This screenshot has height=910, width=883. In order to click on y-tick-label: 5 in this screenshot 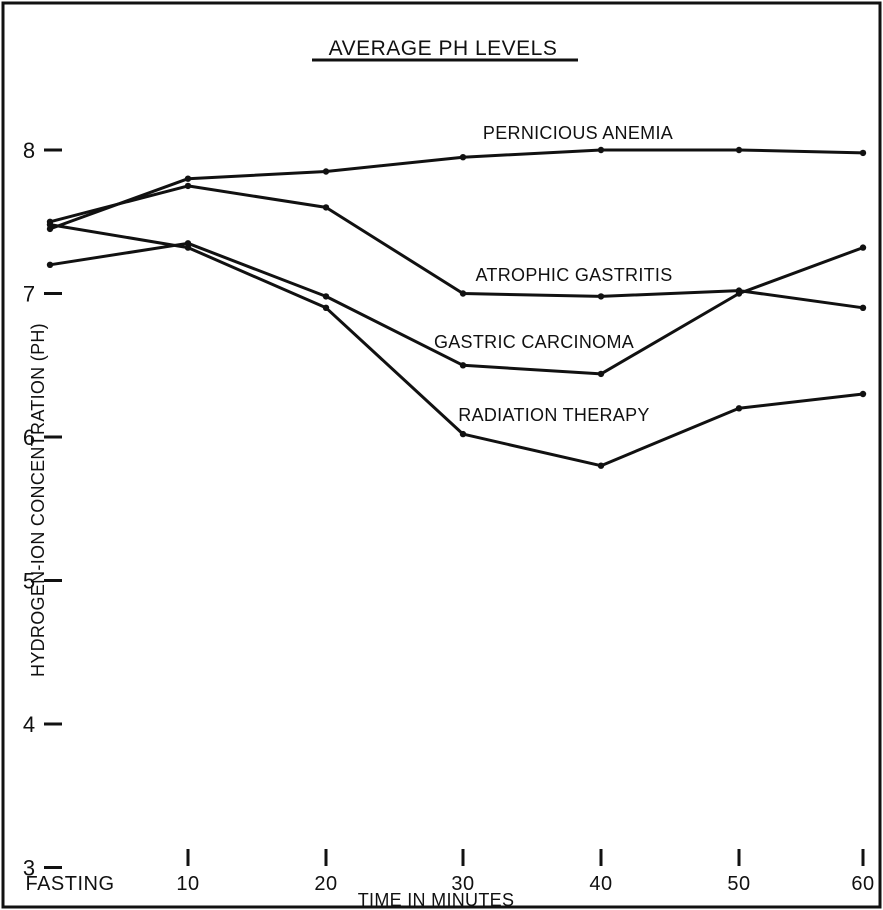, I will do `click(29, 581)`.